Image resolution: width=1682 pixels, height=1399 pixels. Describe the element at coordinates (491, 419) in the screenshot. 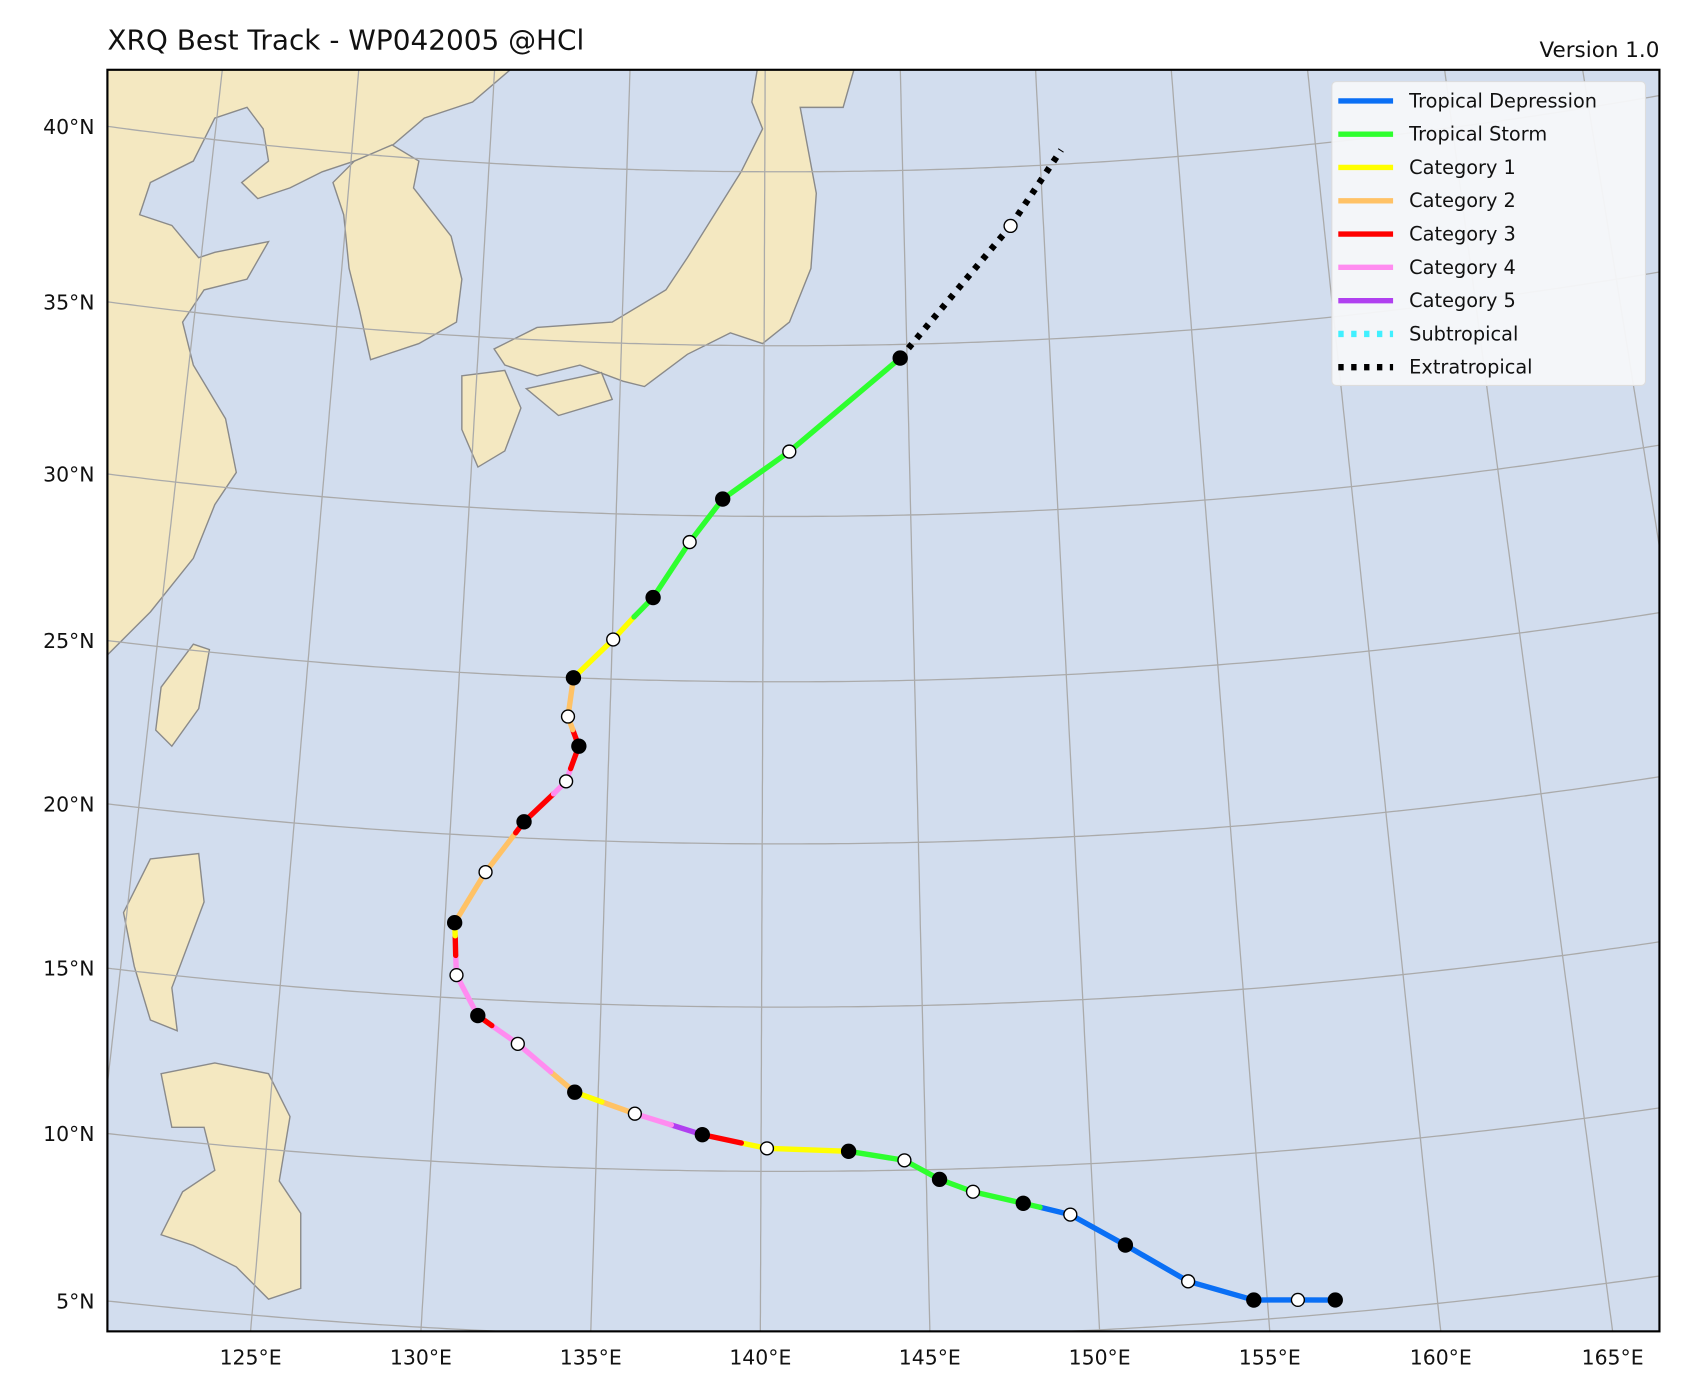

I see `land-japan-kyushu` at that location.